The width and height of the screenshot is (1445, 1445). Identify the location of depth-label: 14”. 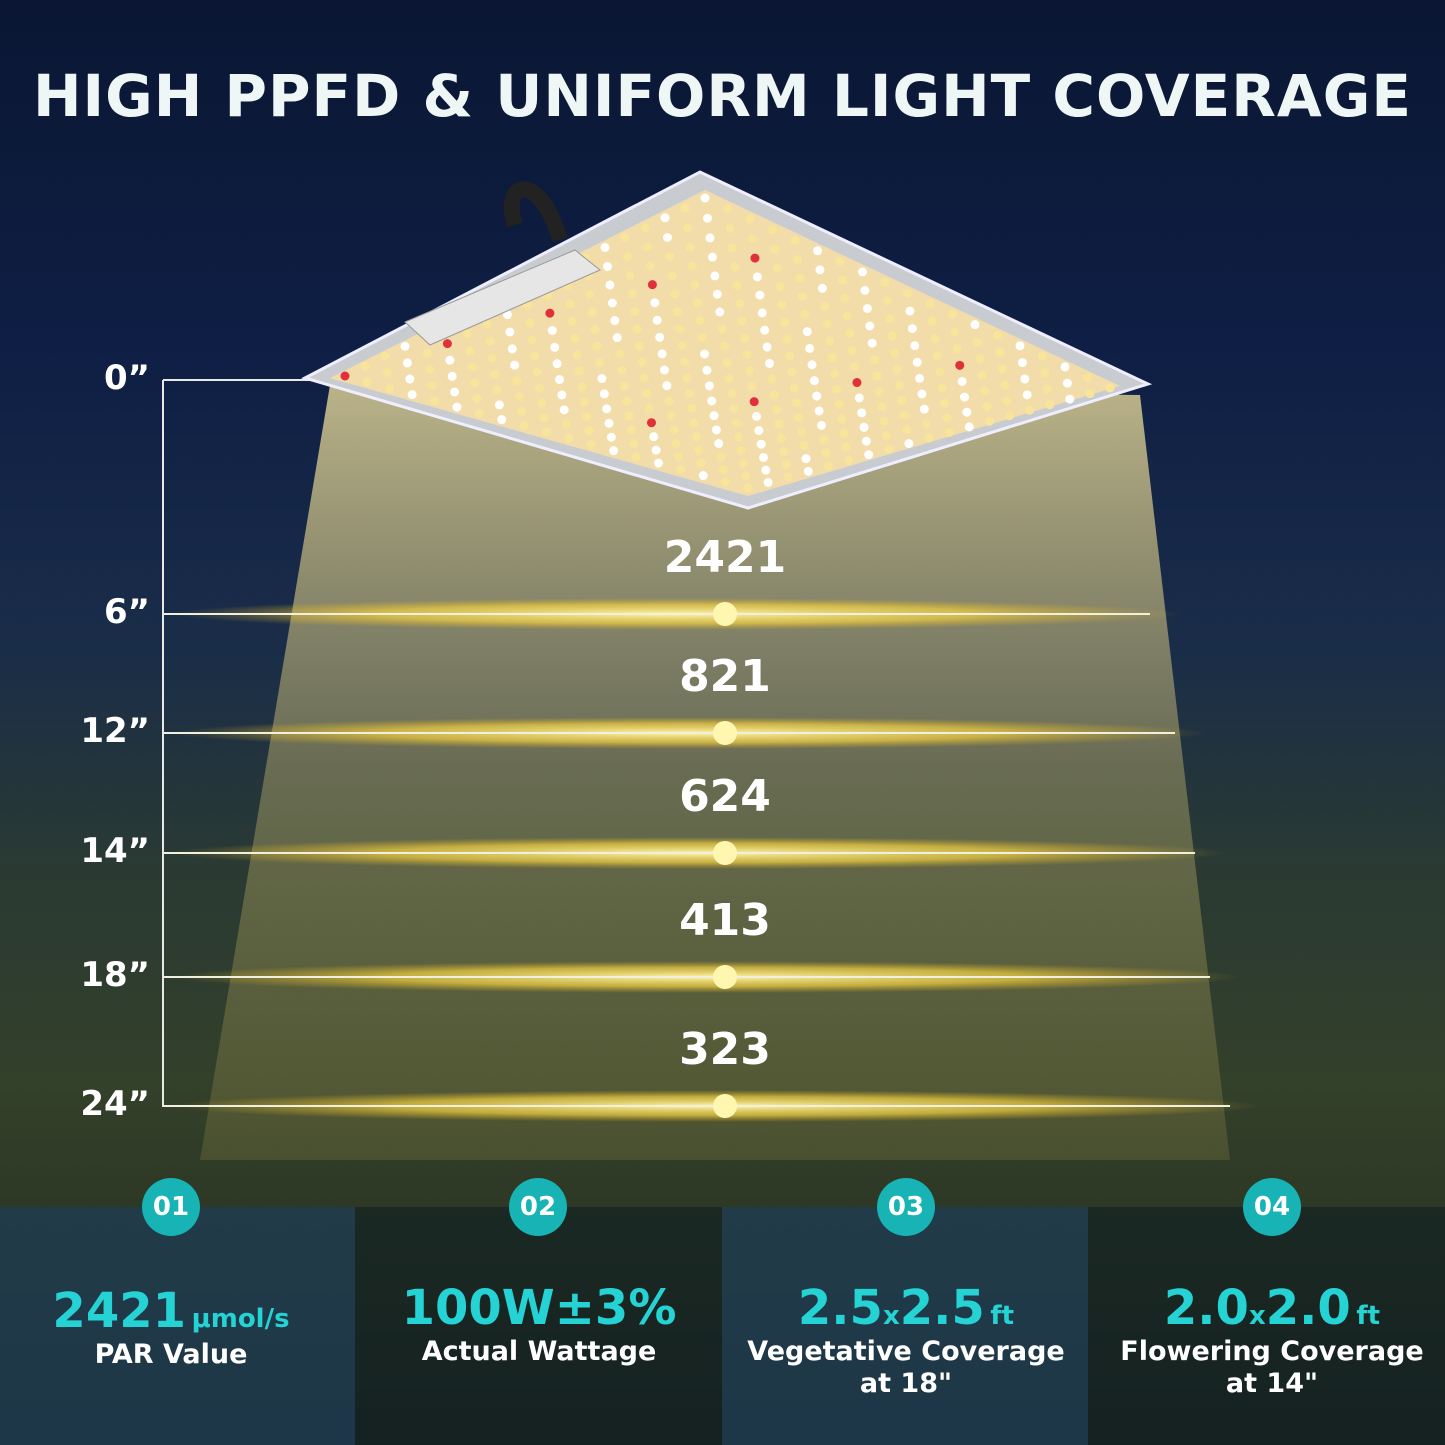
(115, 851).